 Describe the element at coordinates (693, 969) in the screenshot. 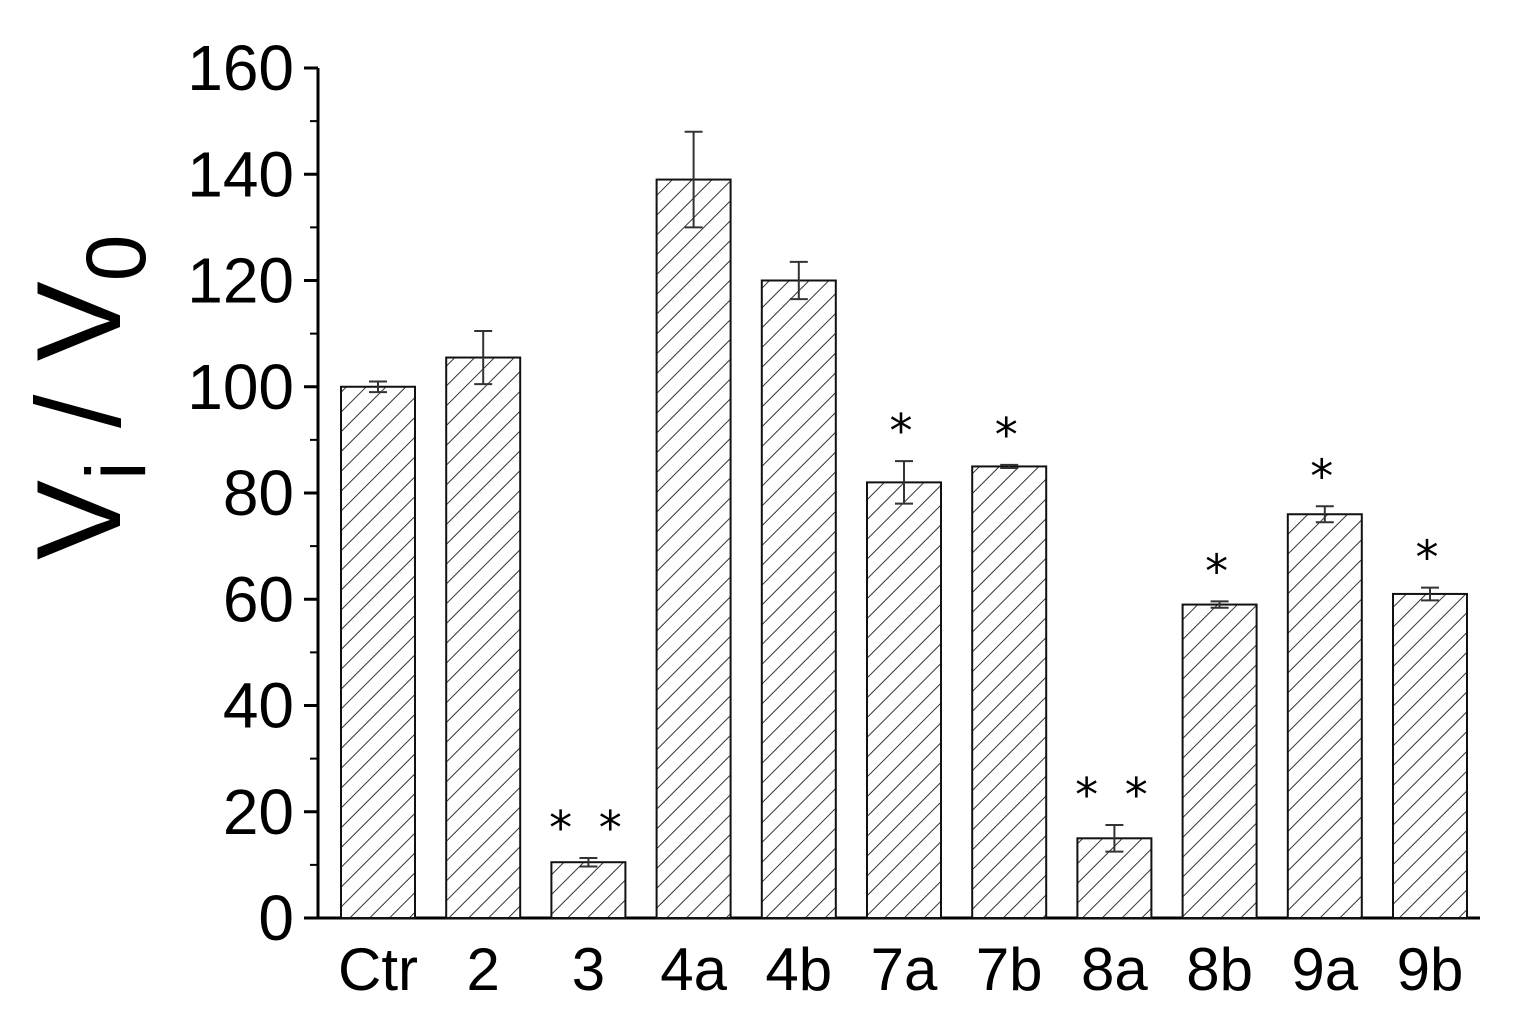

I see `x-tick-label: 4a` at that location.